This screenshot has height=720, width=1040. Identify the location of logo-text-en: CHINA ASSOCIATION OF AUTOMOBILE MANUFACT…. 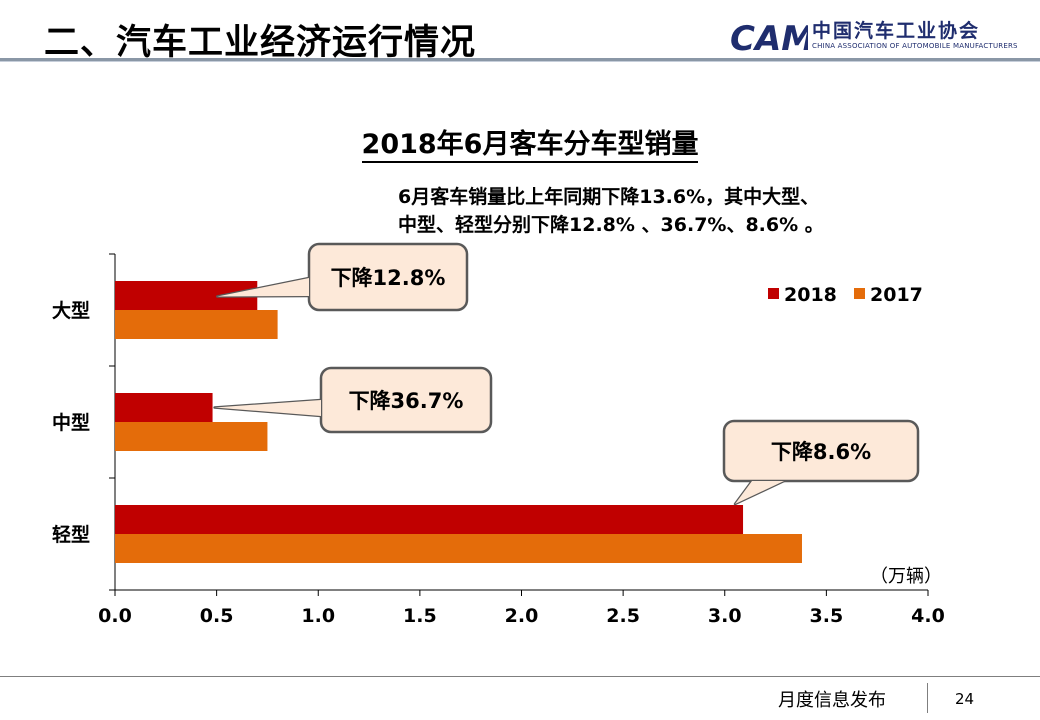
(915, 46).